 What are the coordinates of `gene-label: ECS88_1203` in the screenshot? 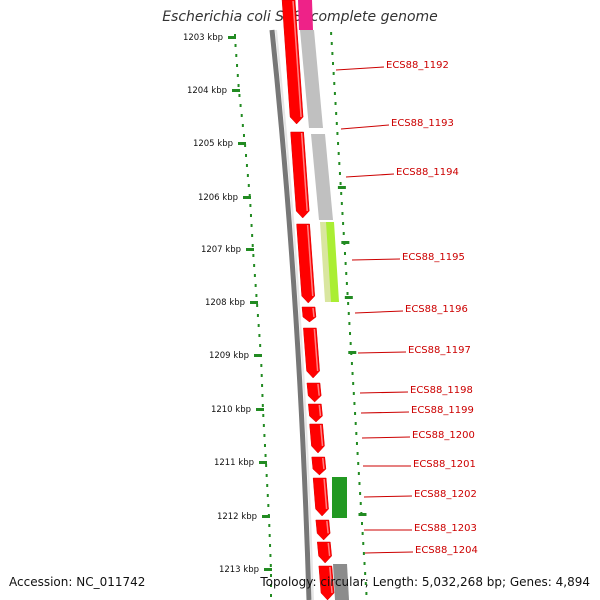 It's located at (445, 528).